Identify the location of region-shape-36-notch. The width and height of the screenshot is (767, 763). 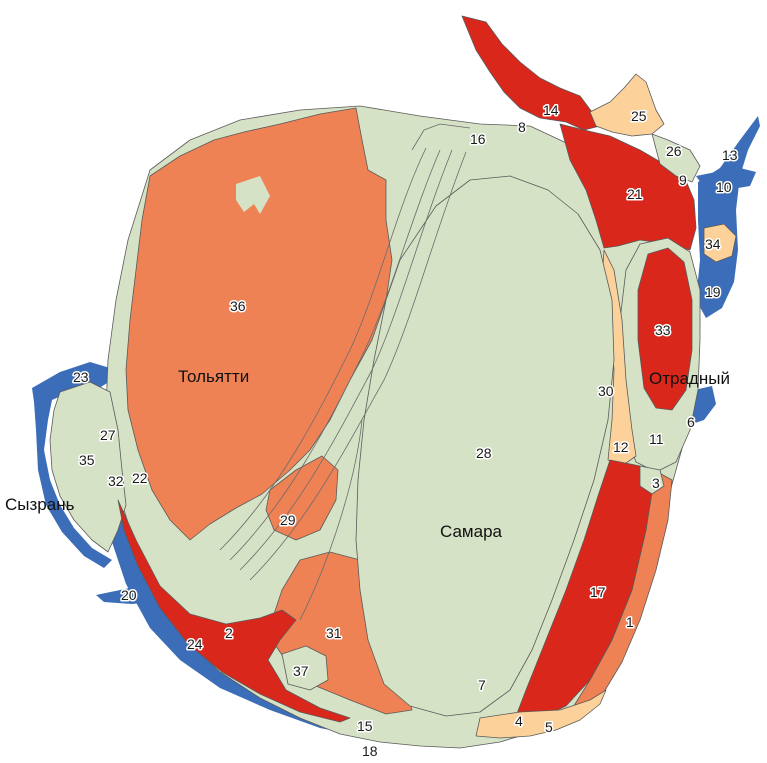
(253, 195).